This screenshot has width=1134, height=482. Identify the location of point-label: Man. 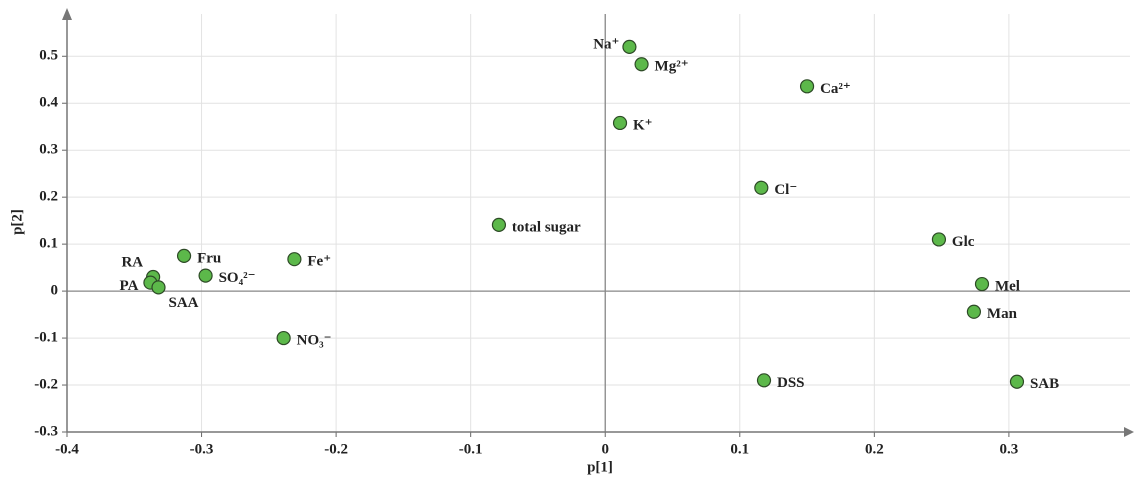
(1002, 314).